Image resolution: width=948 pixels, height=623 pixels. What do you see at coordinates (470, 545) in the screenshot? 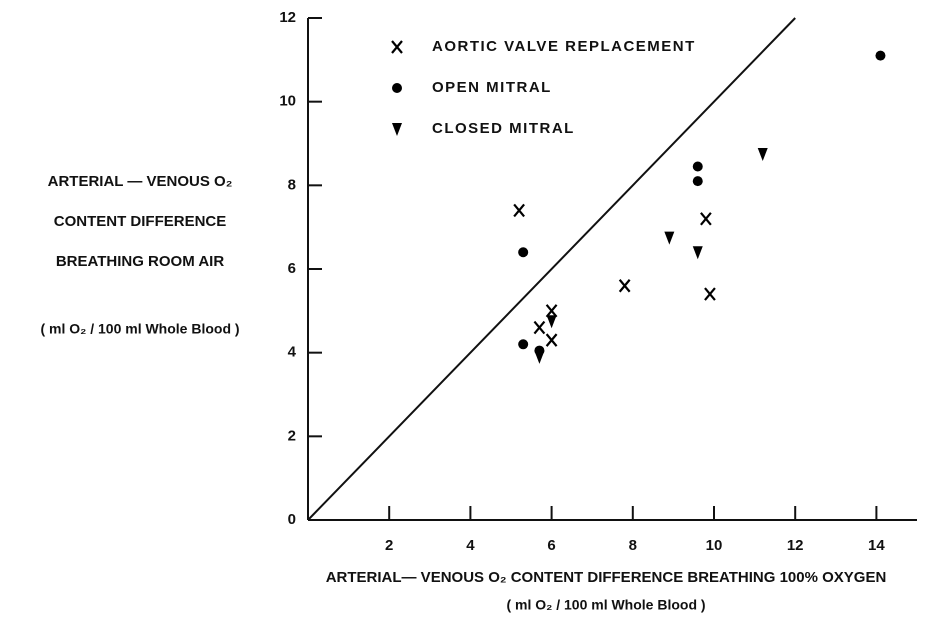
I see `x-tick-label: 4` at bounding box center [470, 545].